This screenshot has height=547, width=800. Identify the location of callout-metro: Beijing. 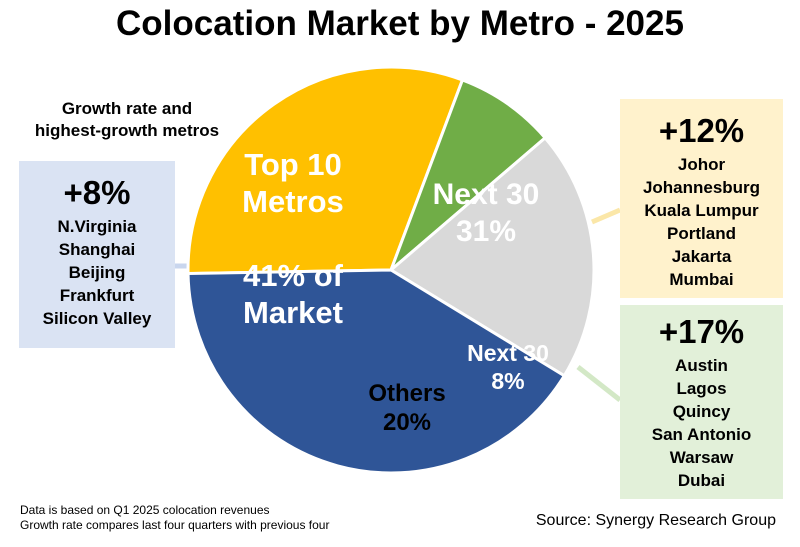
(97, 272).